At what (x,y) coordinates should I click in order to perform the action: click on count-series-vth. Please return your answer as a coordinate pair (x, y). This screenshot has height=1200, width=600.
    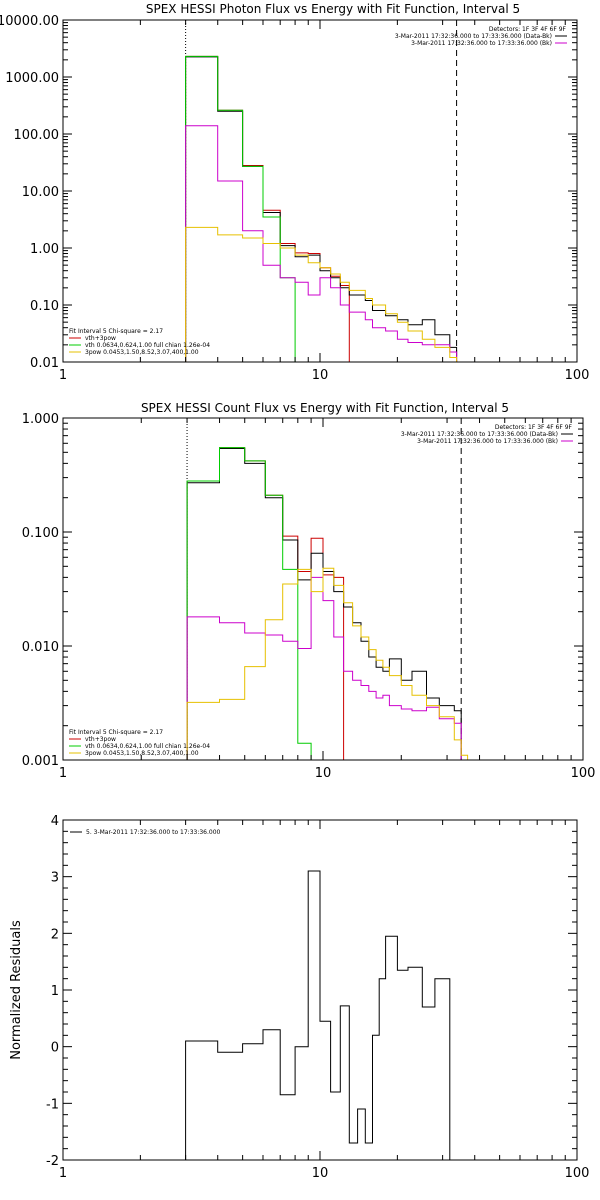
    Looking at the image, I should click on (254, 604).